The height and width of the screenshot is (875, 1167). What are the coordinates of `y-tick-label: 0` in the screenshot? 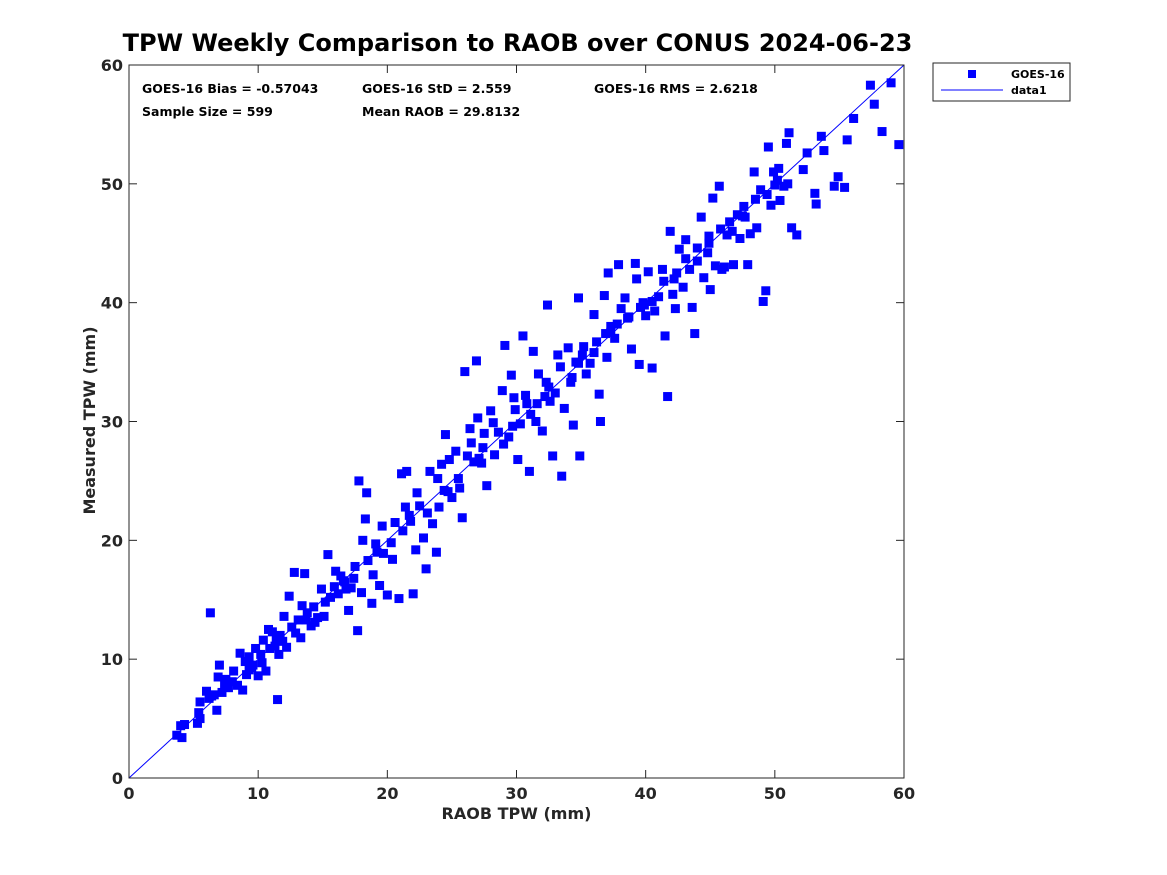 It's located at (117, 778).